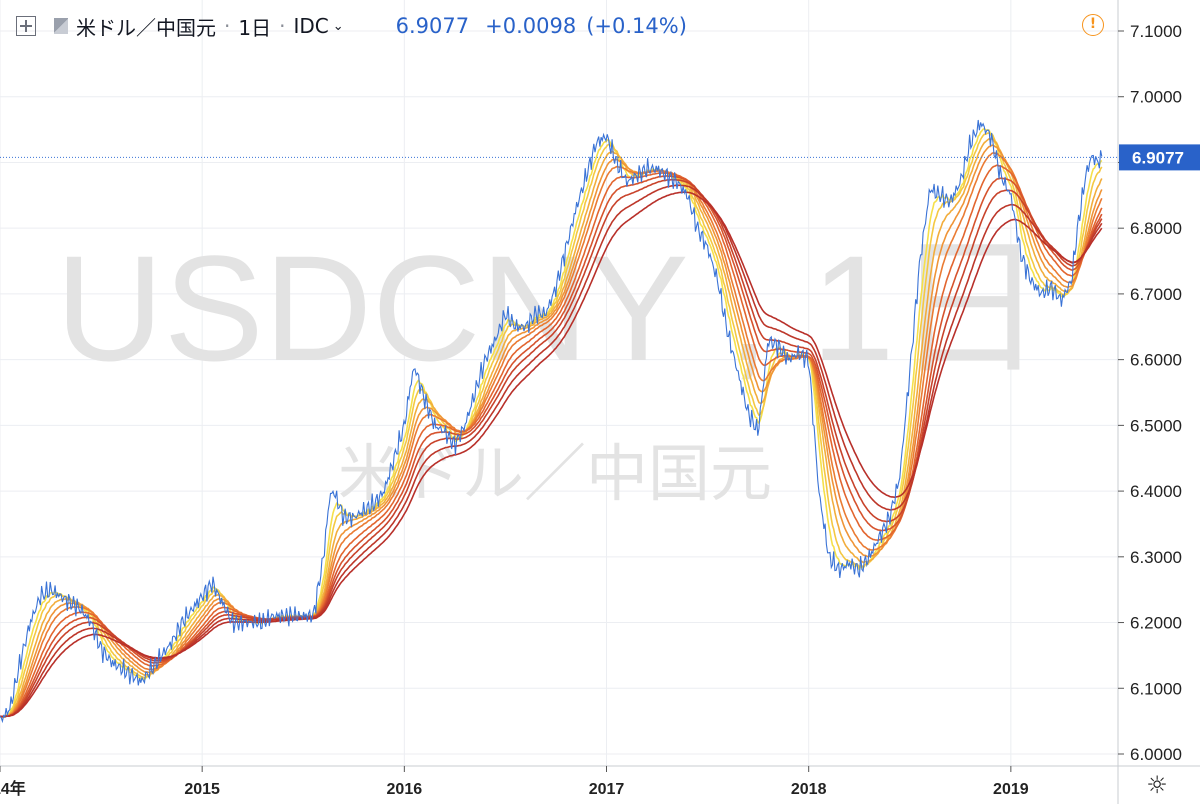 The image size is (1200, 804). Describe the element at coordinates (607, 789) in the screenshot. I see `x-tick-label: 2017` at that location.